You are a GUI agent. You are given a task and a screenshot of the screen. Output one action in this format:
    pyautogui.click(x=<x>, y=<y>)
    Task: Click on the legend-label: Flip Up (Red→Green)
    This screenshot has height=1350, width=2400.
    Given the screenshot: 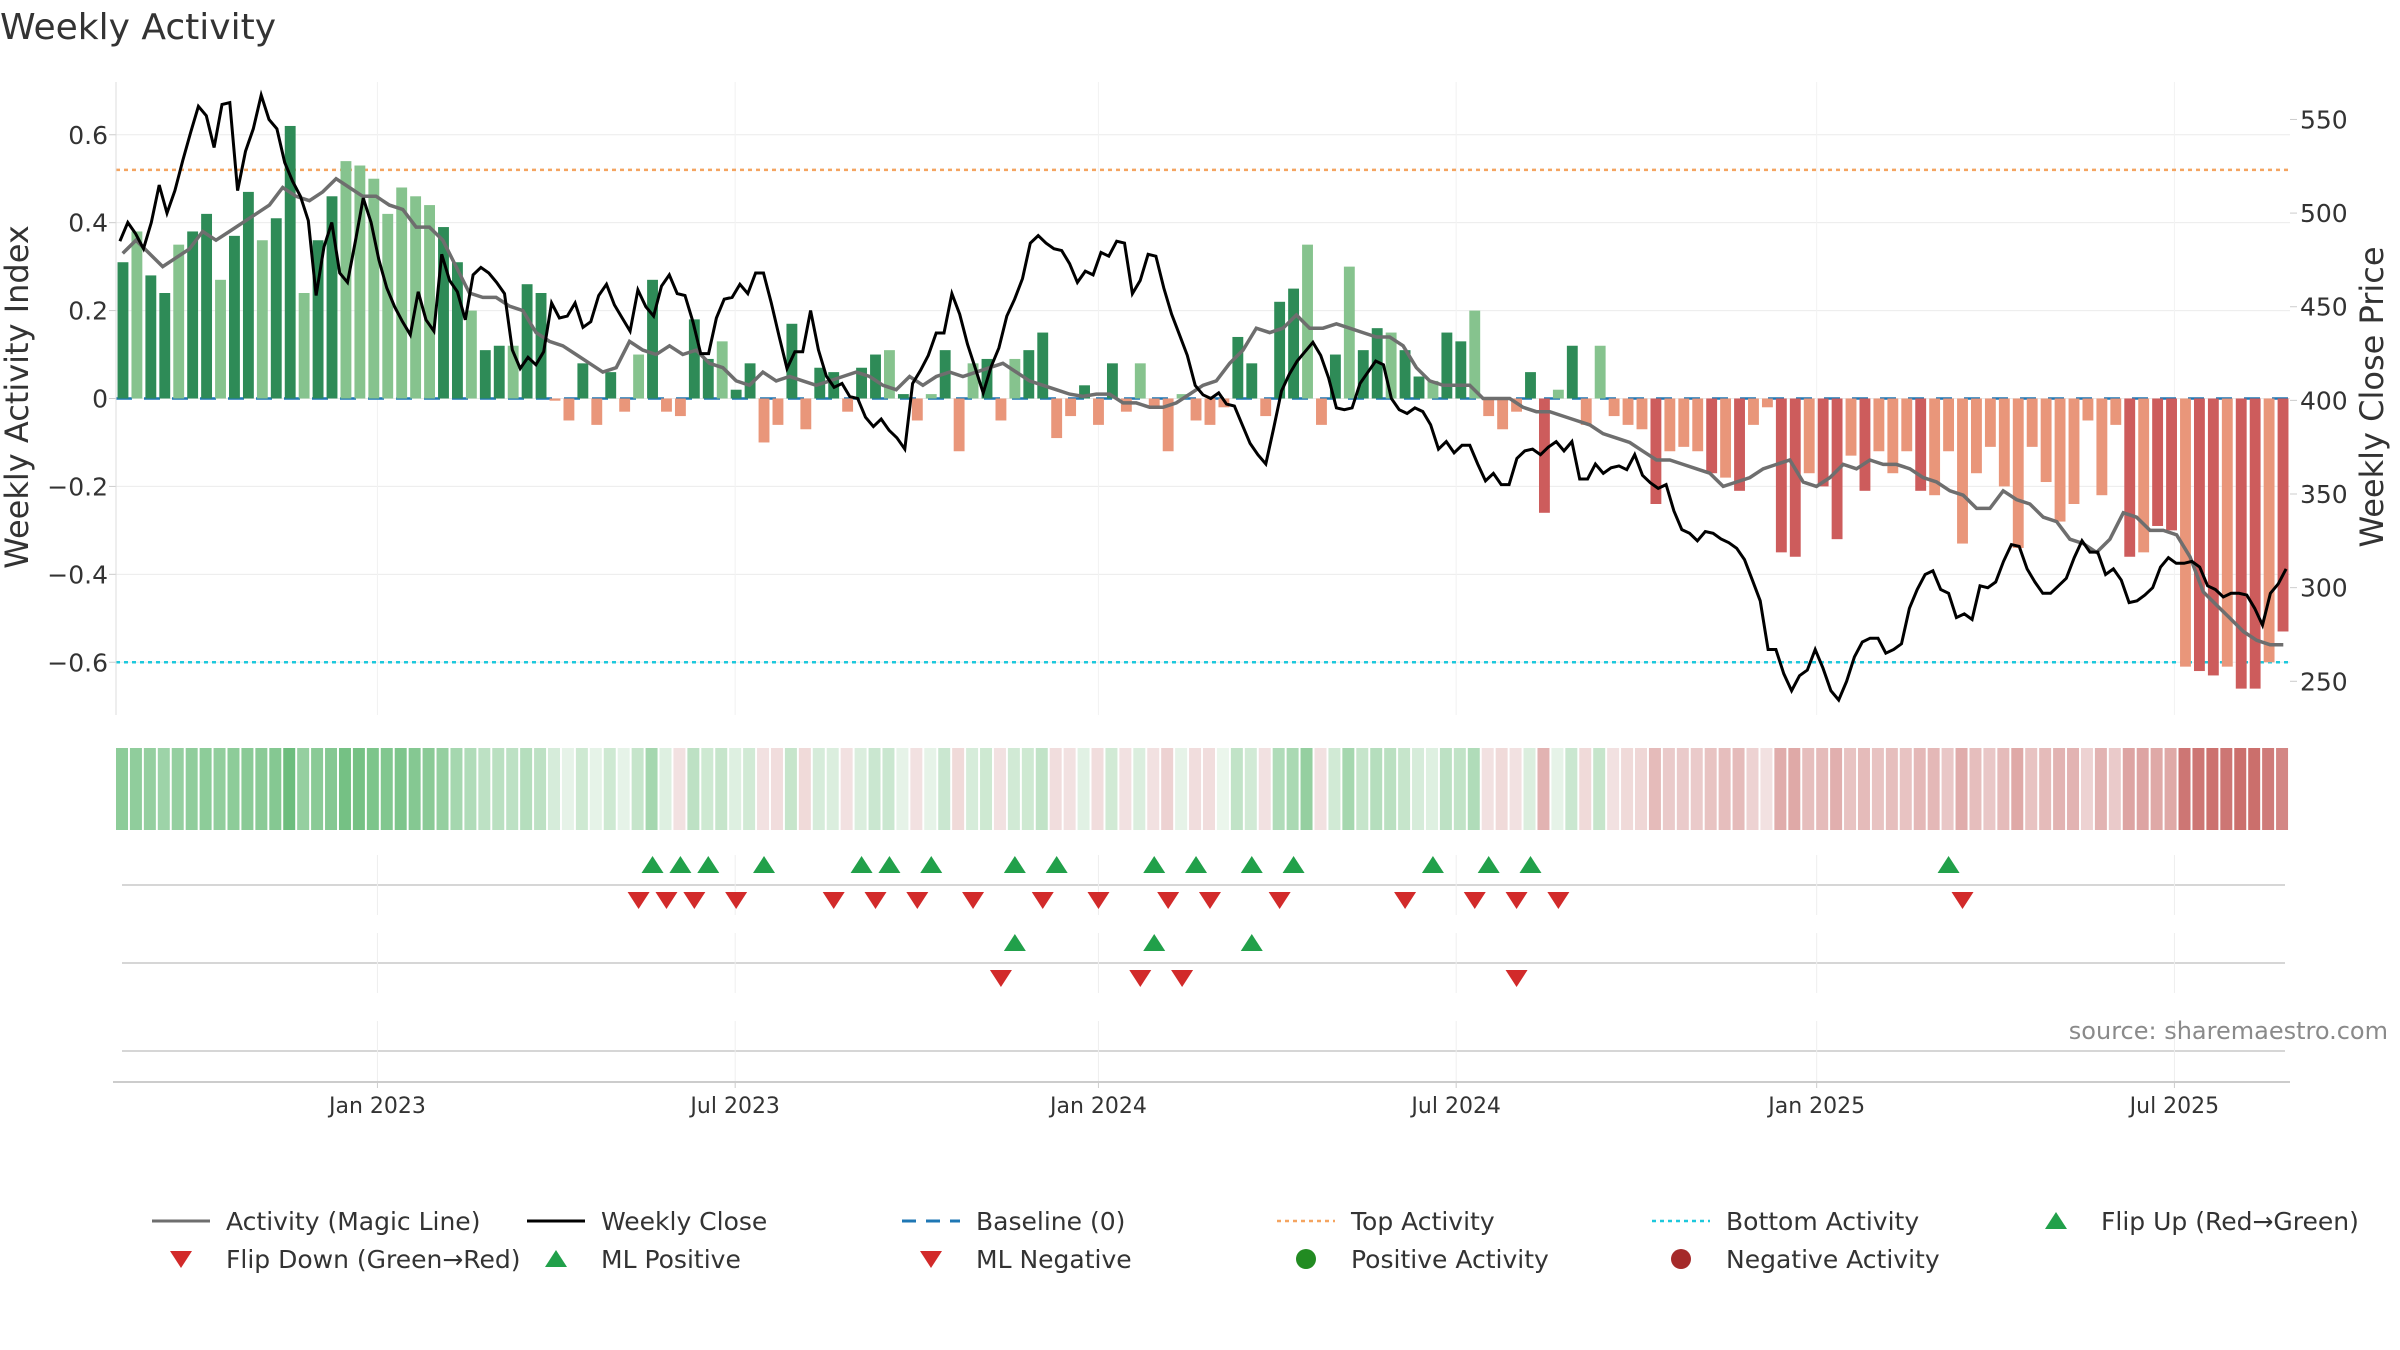 What is the action you would take?
    pyautogui.click(x=2230, y=1221)
    